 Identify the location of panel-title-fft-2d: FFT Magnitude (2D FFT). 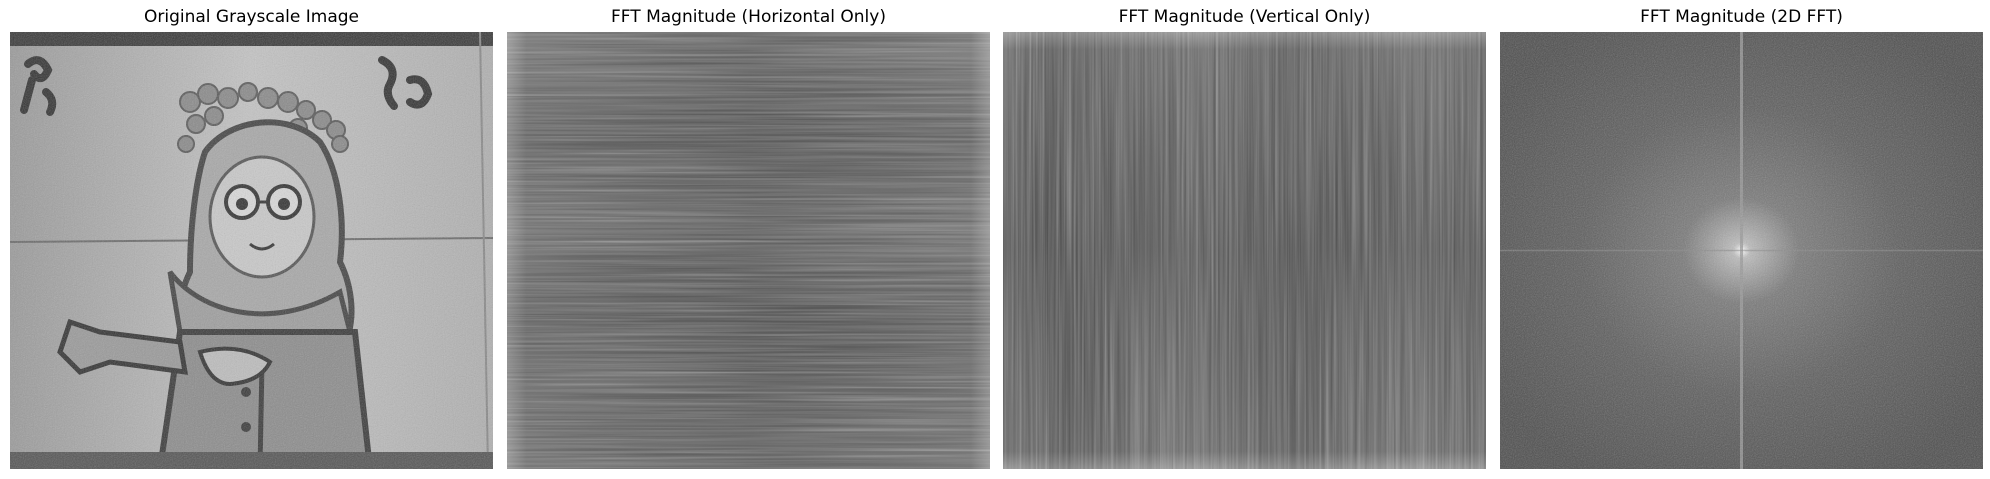
(1741, 17).